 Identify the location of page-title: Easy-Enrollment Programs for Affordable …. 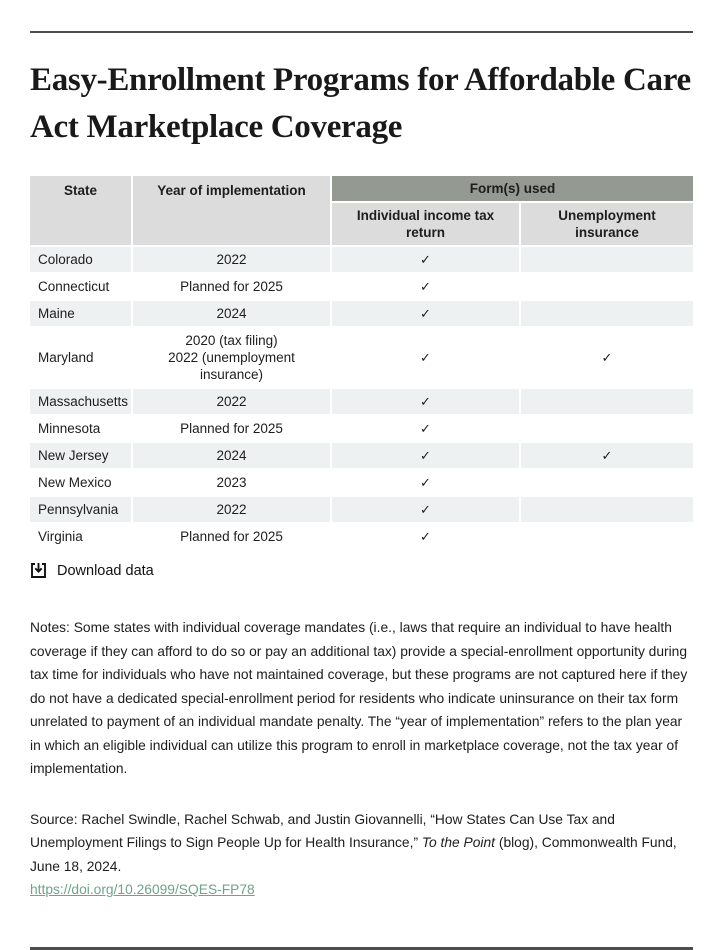
(360, 103).